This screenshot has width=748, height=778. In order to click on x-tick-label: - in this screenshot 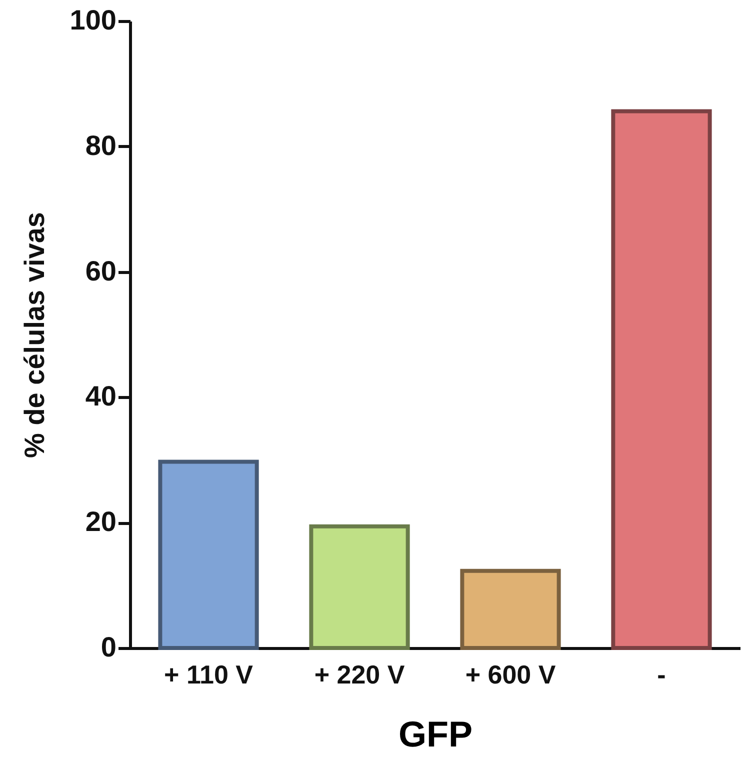, I will do `click(661, 675)`.